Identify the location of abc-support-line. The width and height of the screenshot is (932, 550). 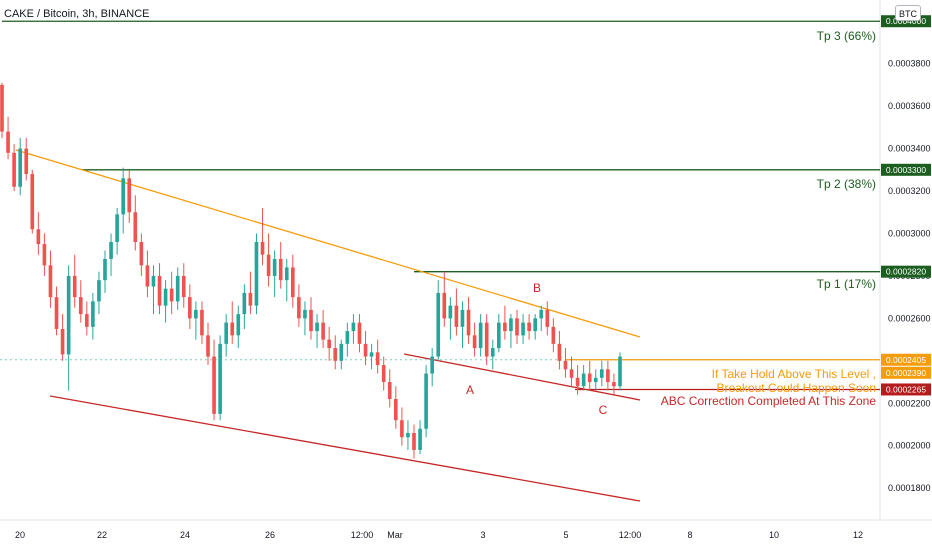
(522, 377).